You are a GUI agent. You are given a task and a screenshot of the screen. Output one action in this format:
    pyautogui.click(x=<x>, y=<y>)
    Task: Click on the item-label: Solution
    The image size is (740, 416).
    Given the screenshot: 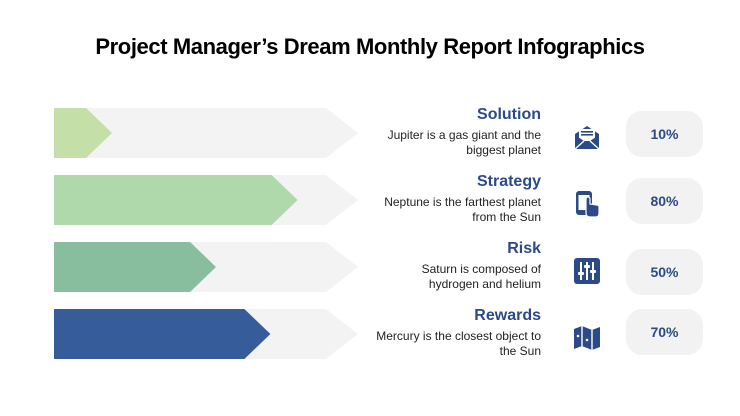 What is the action you would take?
    pyautogui.click(x=509, y=114)
    